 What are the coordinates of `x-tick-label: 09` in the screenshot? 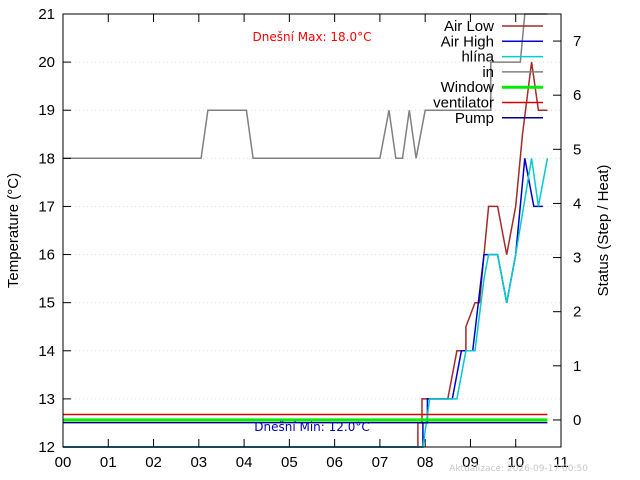 It's located at (470, 462).